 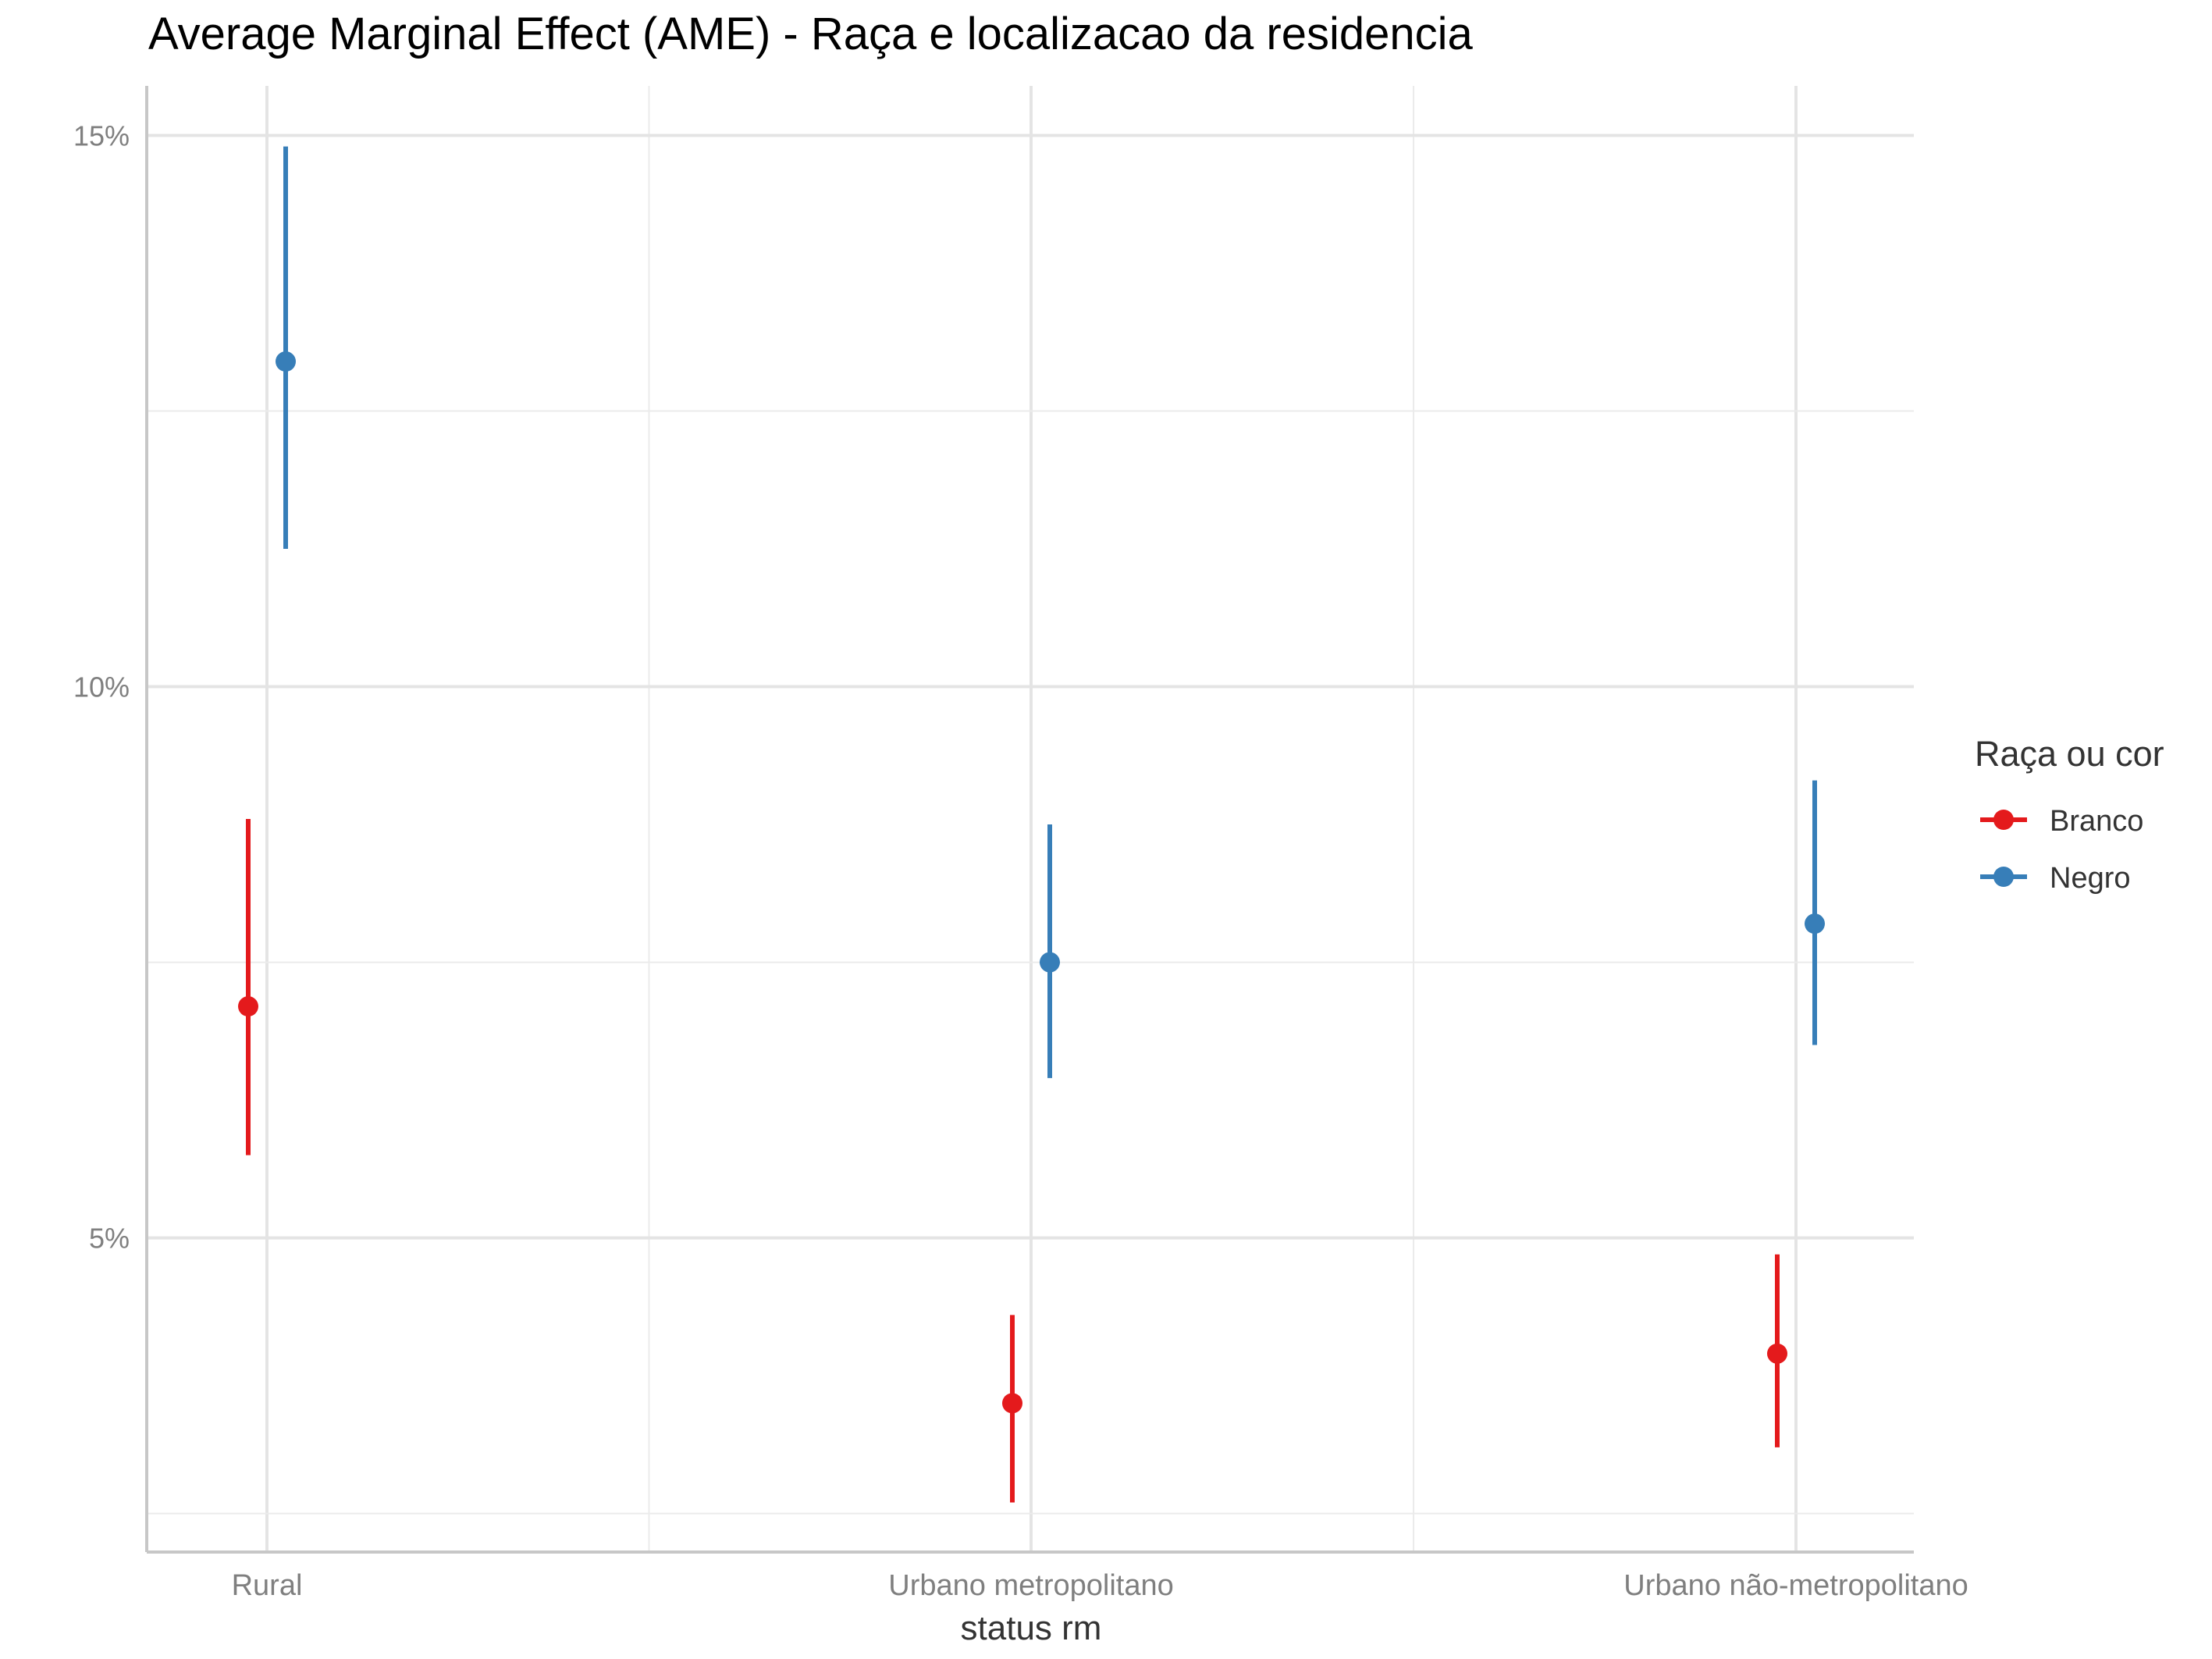 I want to click on legend-label: Branco, so click(x=2097, y=821).